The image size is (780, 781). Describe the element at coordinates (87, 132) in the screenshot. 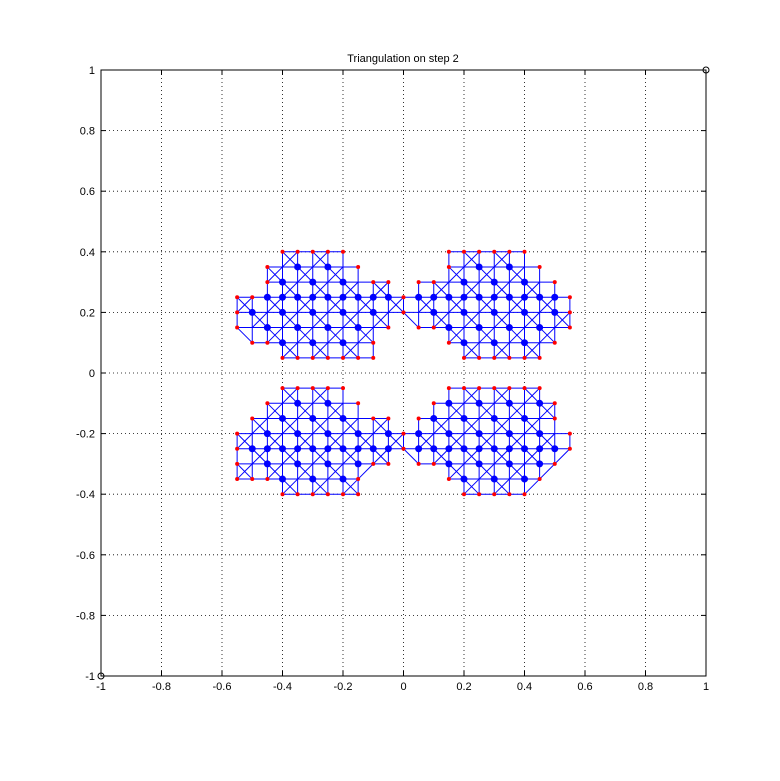

I see `y-tick-label: 0.8` at that location.